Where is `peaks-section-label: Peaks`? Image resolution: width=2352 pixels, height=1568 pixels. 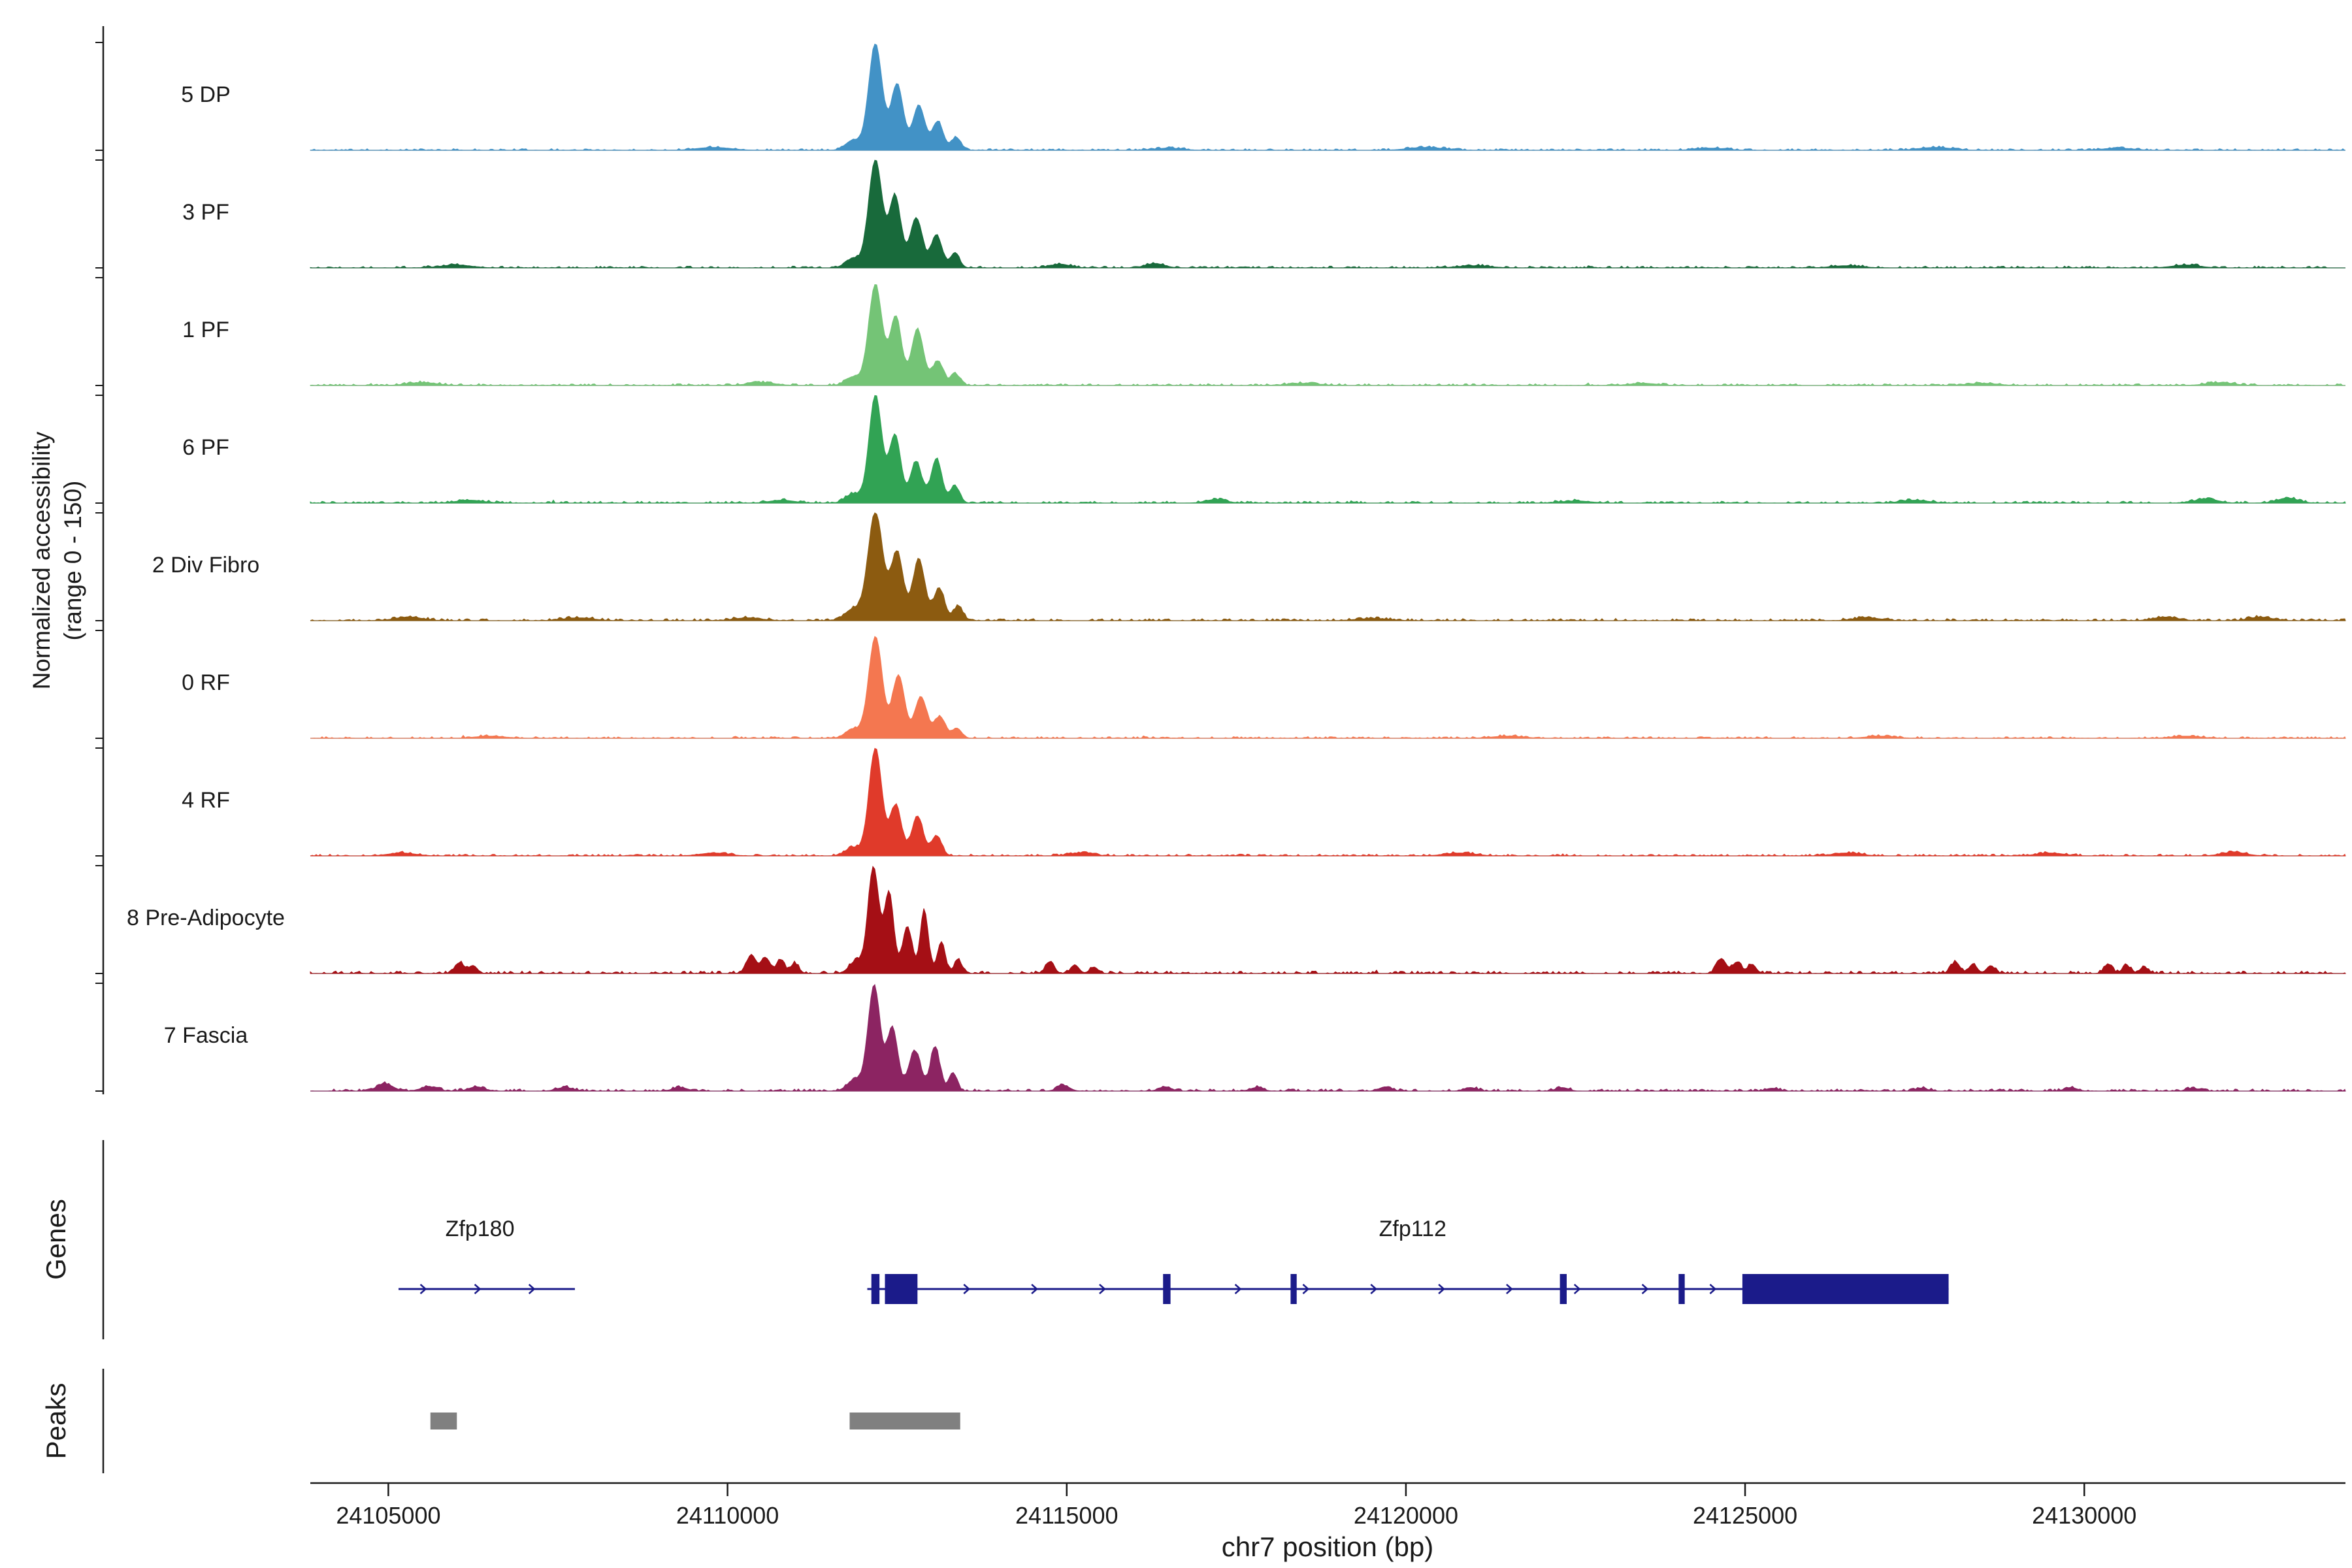
peaks-section-label: Peaks is located at coordinates (56, 1421).